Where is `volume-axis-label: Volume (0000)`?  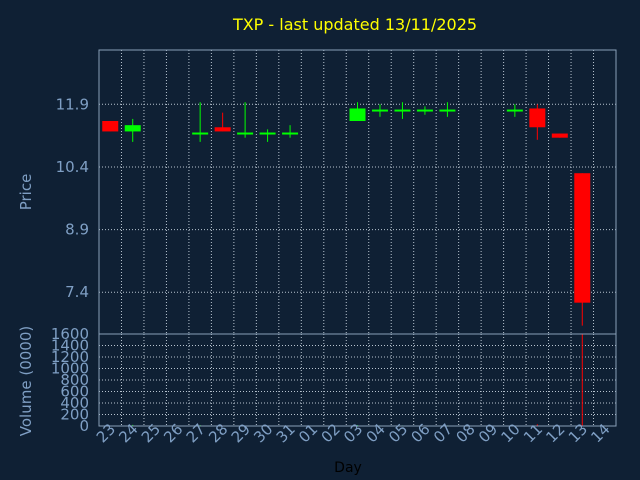
volume-axis-label: Volume (0000) is located at coordinates (26, 381).